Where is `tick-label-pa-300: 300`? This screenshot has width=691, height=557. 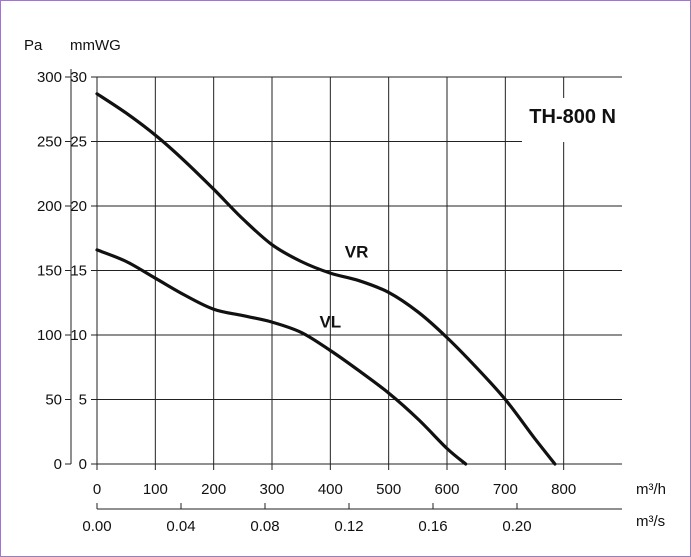 tick-label-pa-300: 300 is located at coordinates (49, 77).